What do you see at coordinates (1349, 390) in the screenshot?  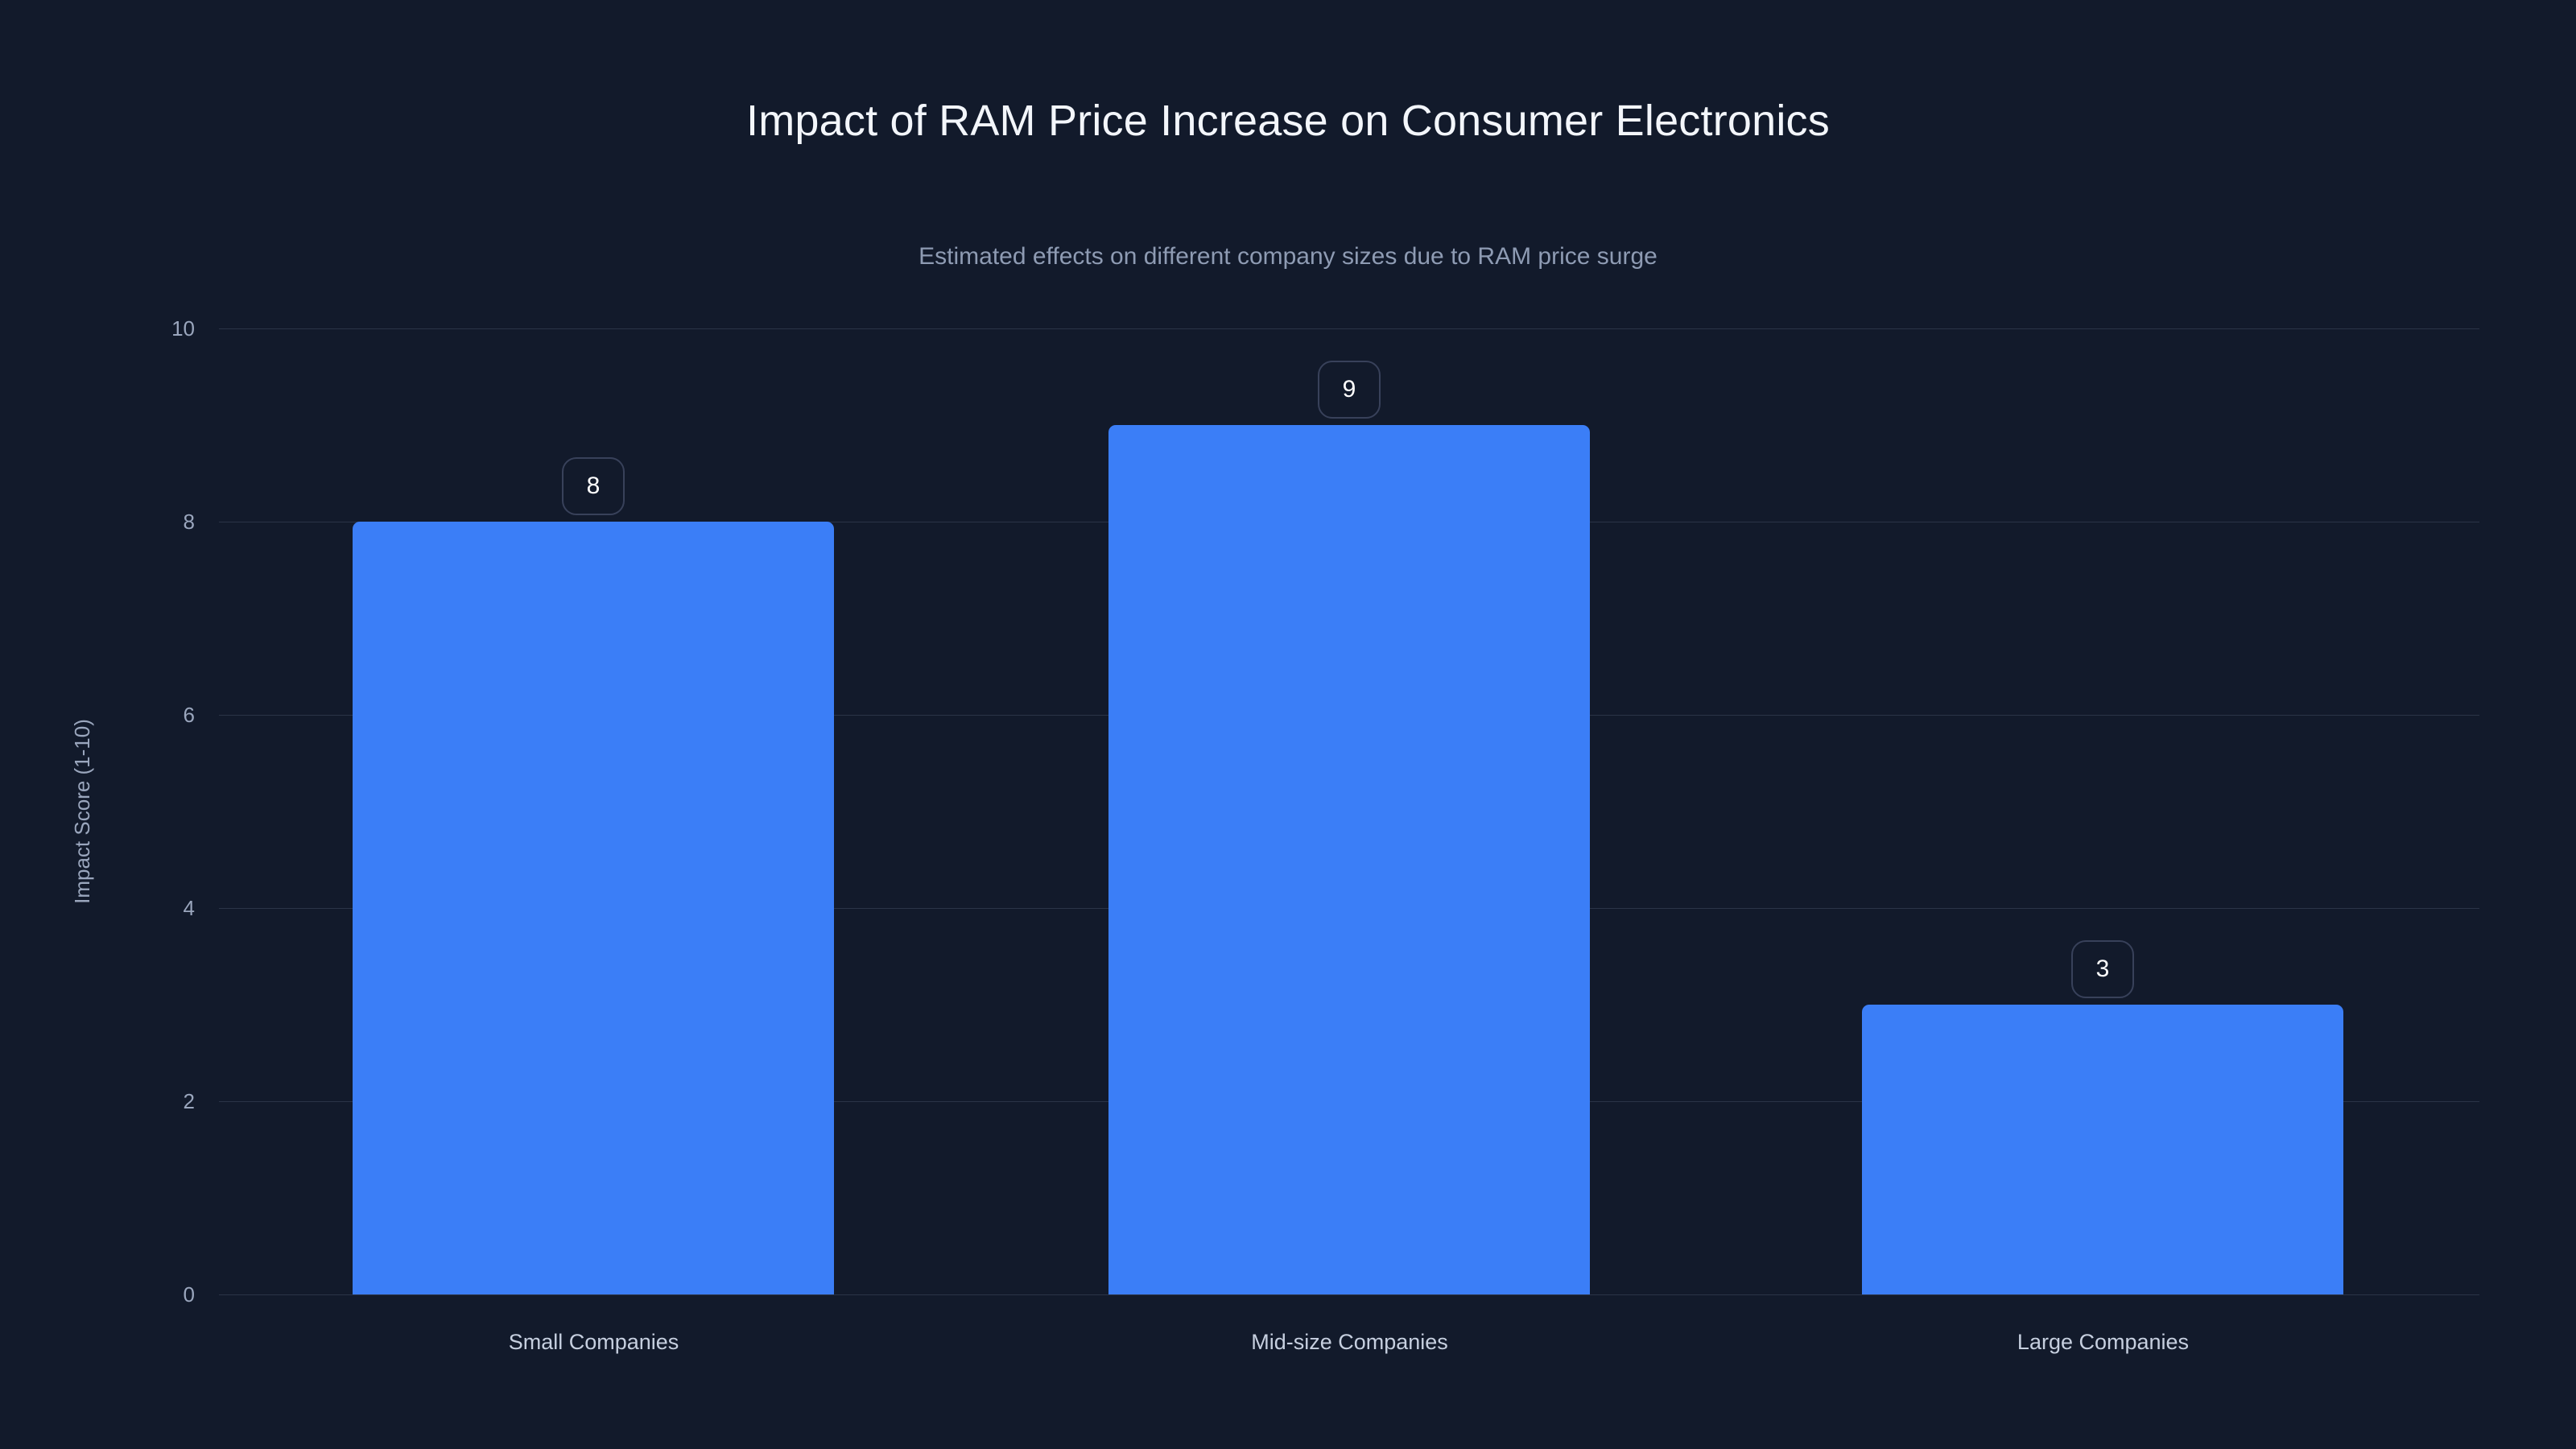 I see `value-badge-mid-size-companies: 9` at bounding box center [1349, 390].